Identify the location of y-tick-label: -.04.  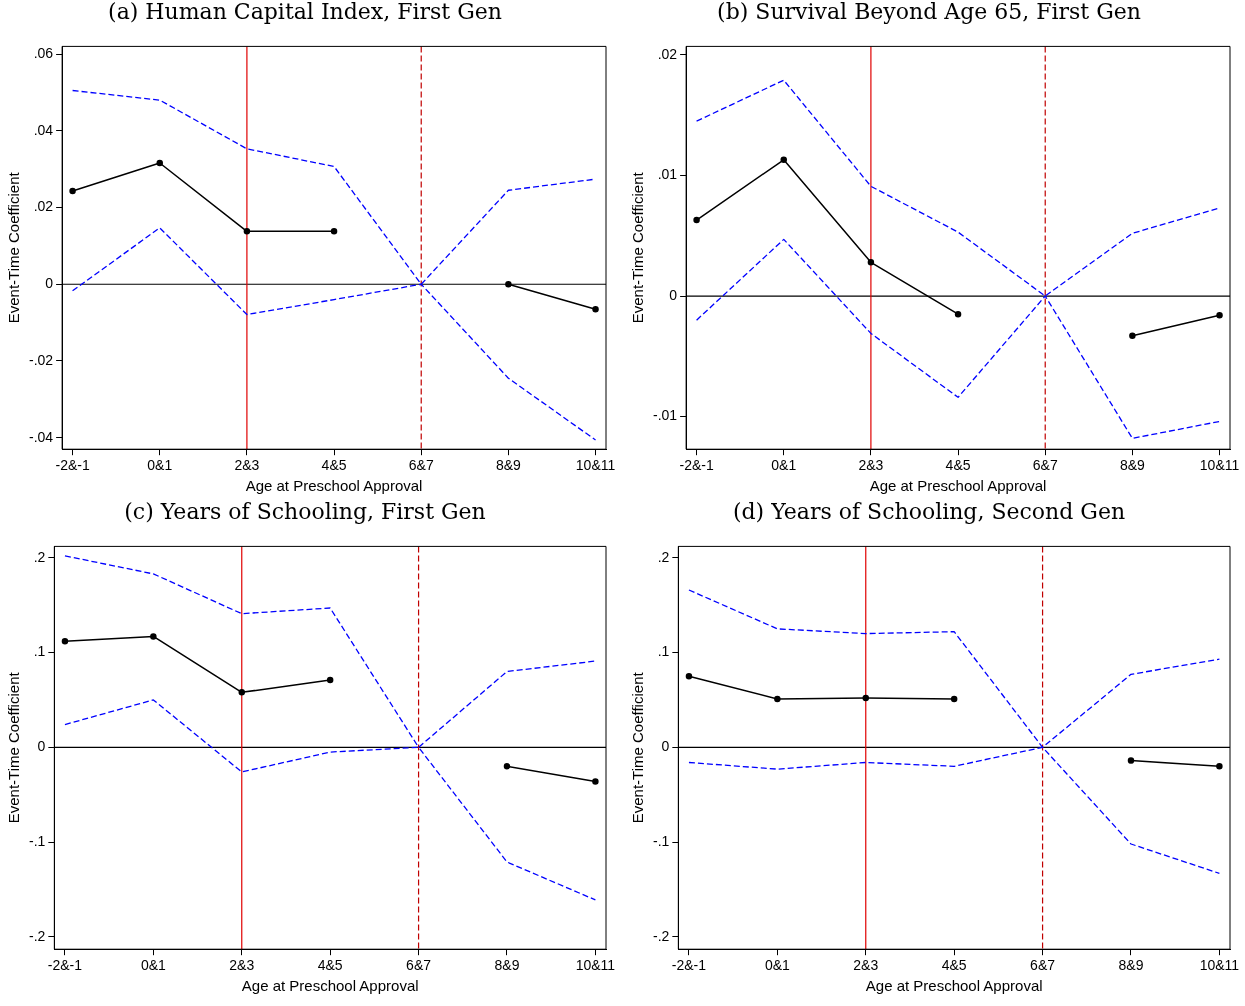
(41, 436).